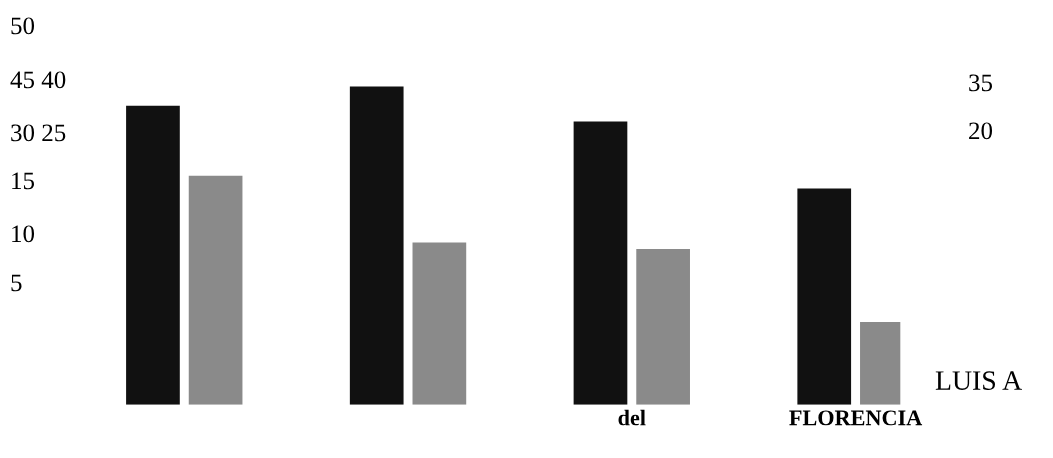 This screenshot has width=1053, height=458. I want to click on text: 45 40, so click(38, 80).